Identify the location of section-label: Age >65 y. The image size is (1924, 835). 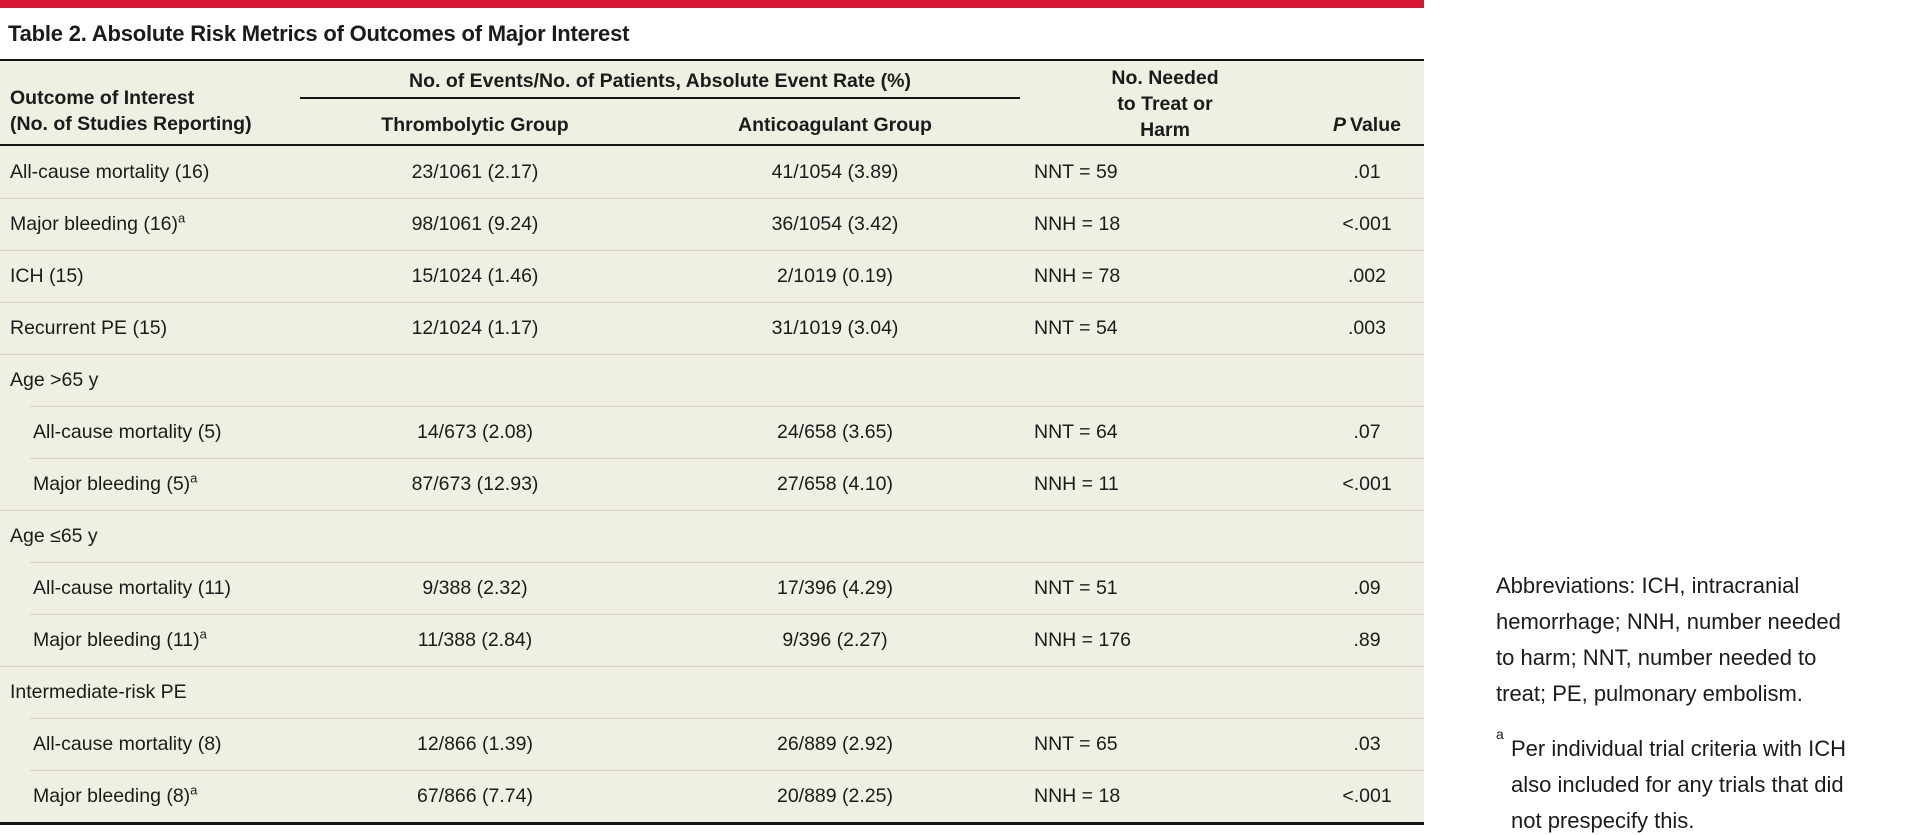
(54, 379).